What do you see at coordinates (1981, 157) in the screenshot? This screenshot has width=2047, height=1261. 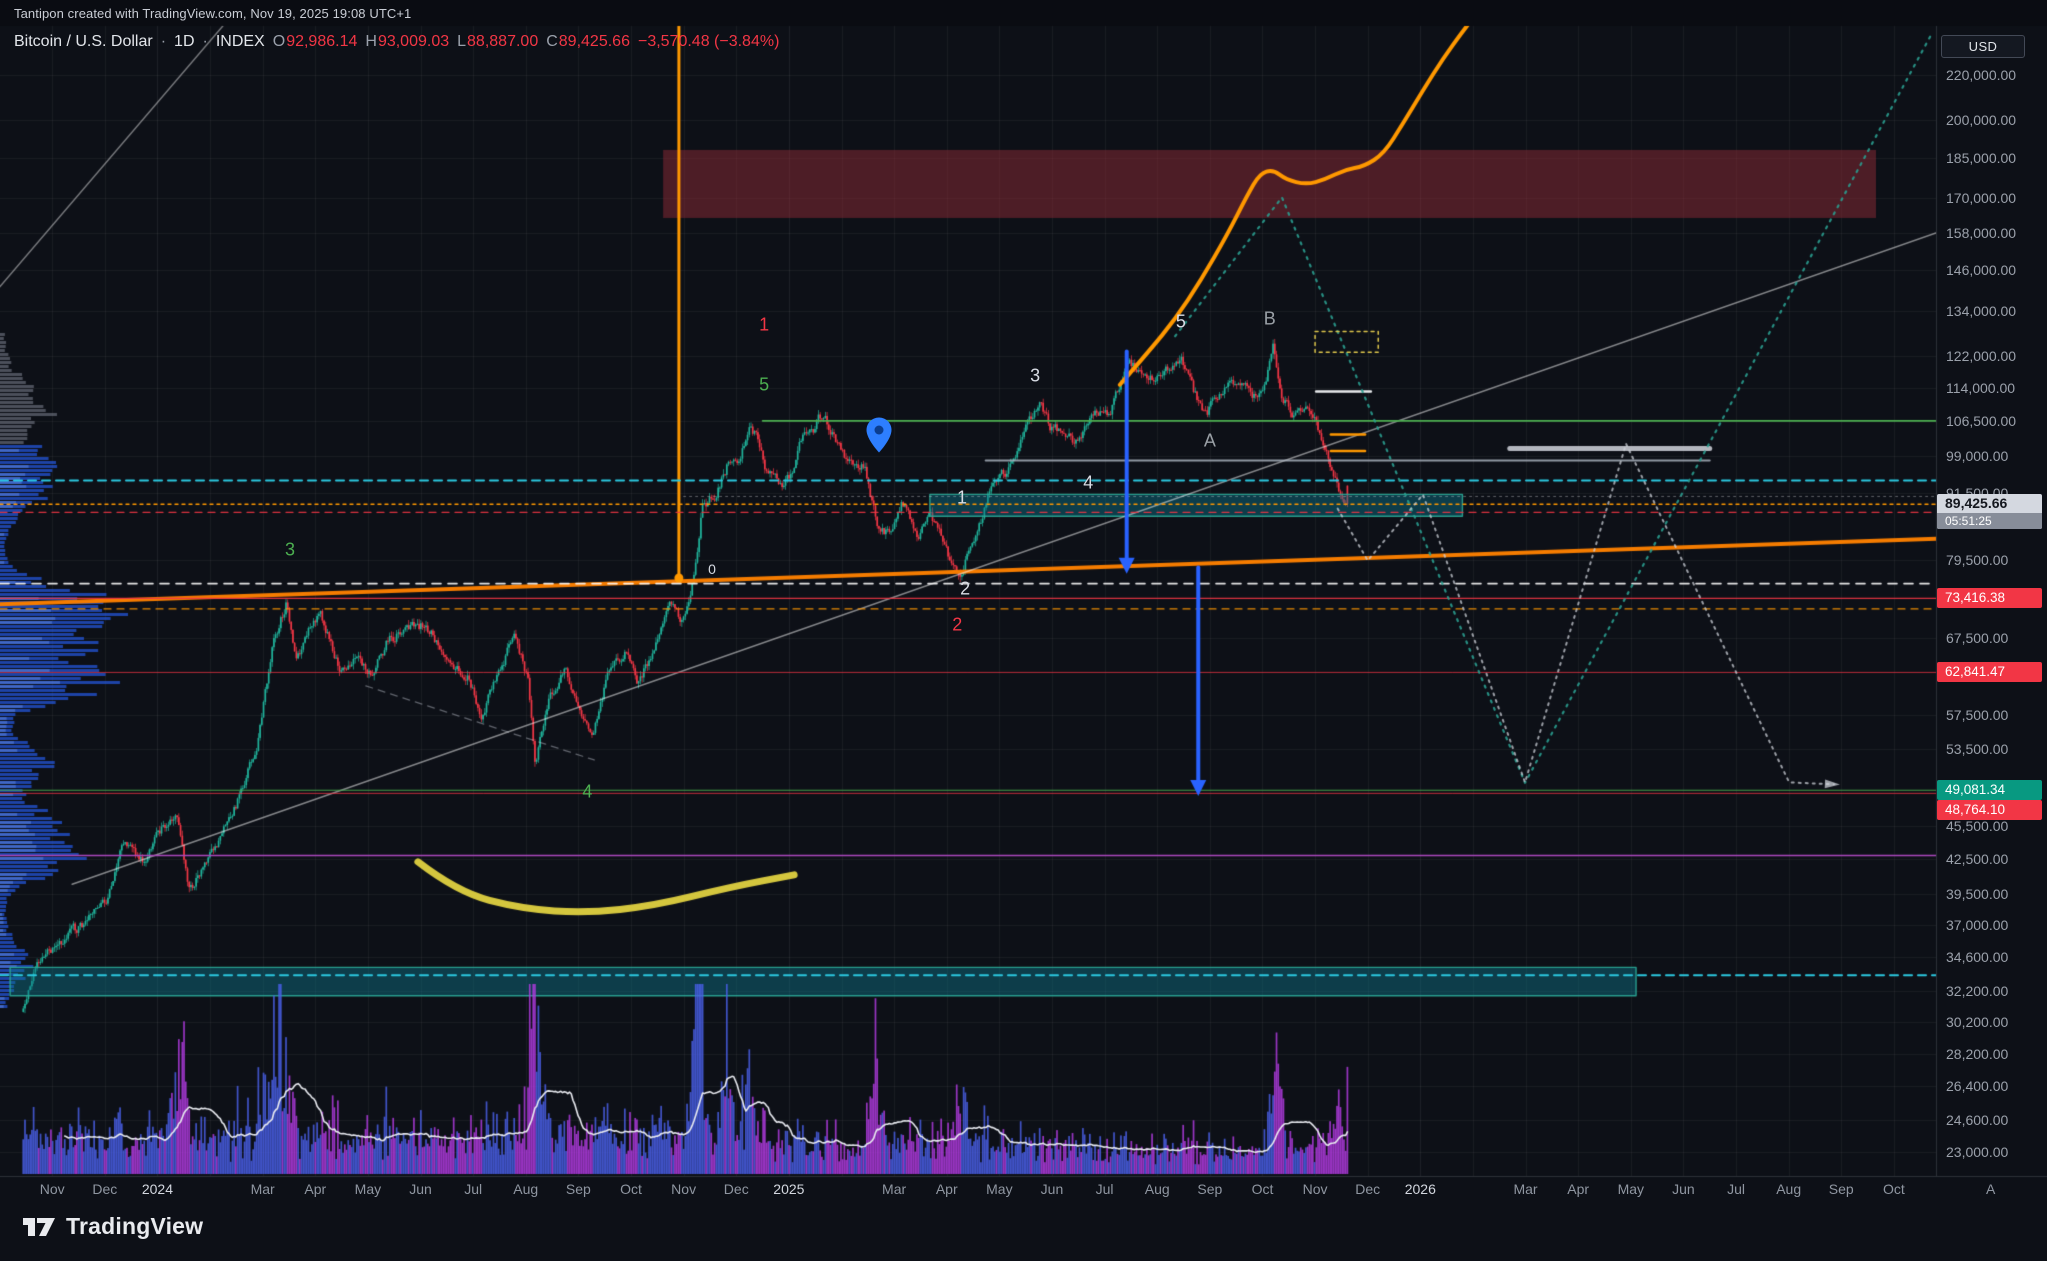 I see `price-tick-label: 185,000.00` at bounding box center [1981, 157].